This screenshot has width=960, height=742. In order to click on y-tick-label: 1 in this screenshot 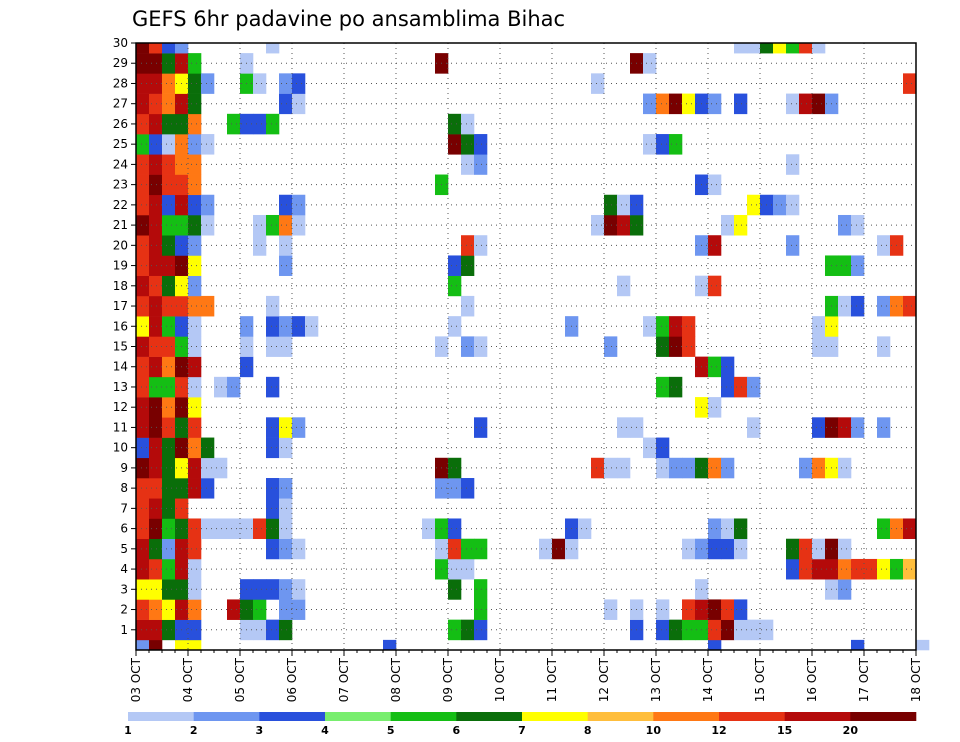, I will do `click(124, 630)`.